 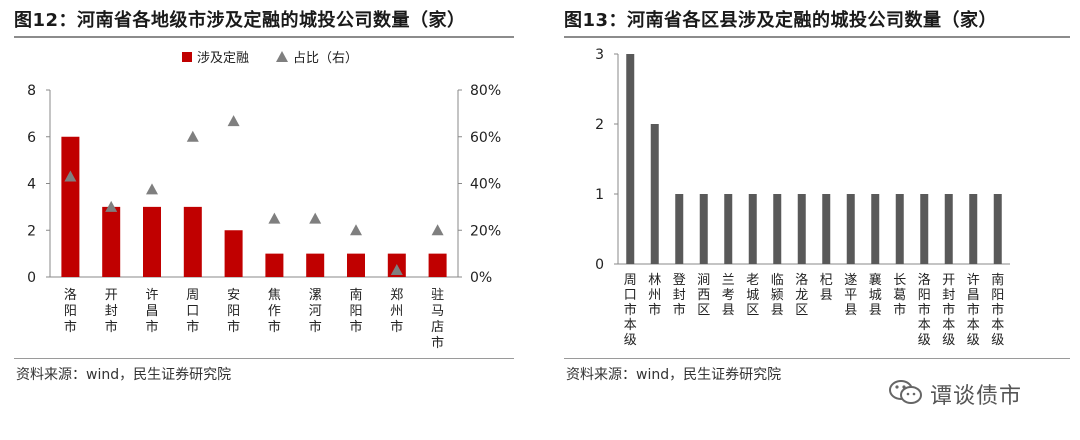 I want to click on x-tick-label: 西, so click(x=703, y=295).